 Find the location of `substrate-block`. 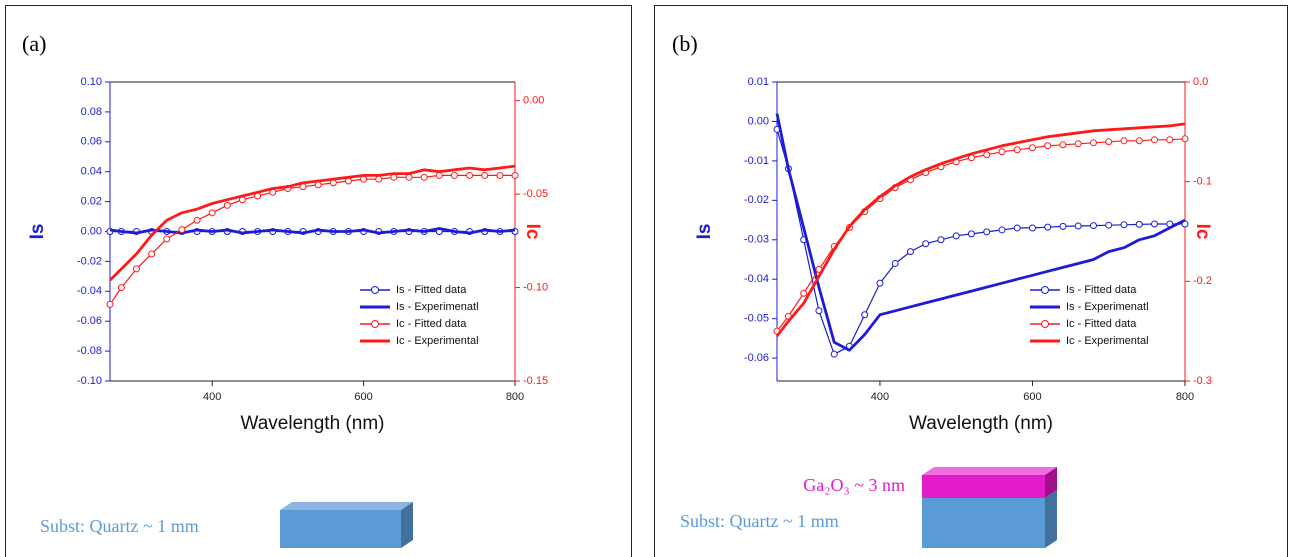

substrate-block is located at coordinates (346, 525).